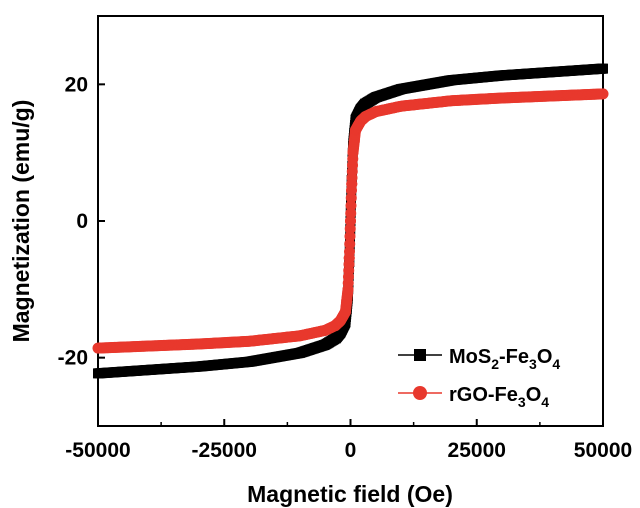 The height and width of the screenshot is (508, 640). Describe the element at coordinates (477, 450) in the screenshot. I see `x-tick-label: 25000` at that location.